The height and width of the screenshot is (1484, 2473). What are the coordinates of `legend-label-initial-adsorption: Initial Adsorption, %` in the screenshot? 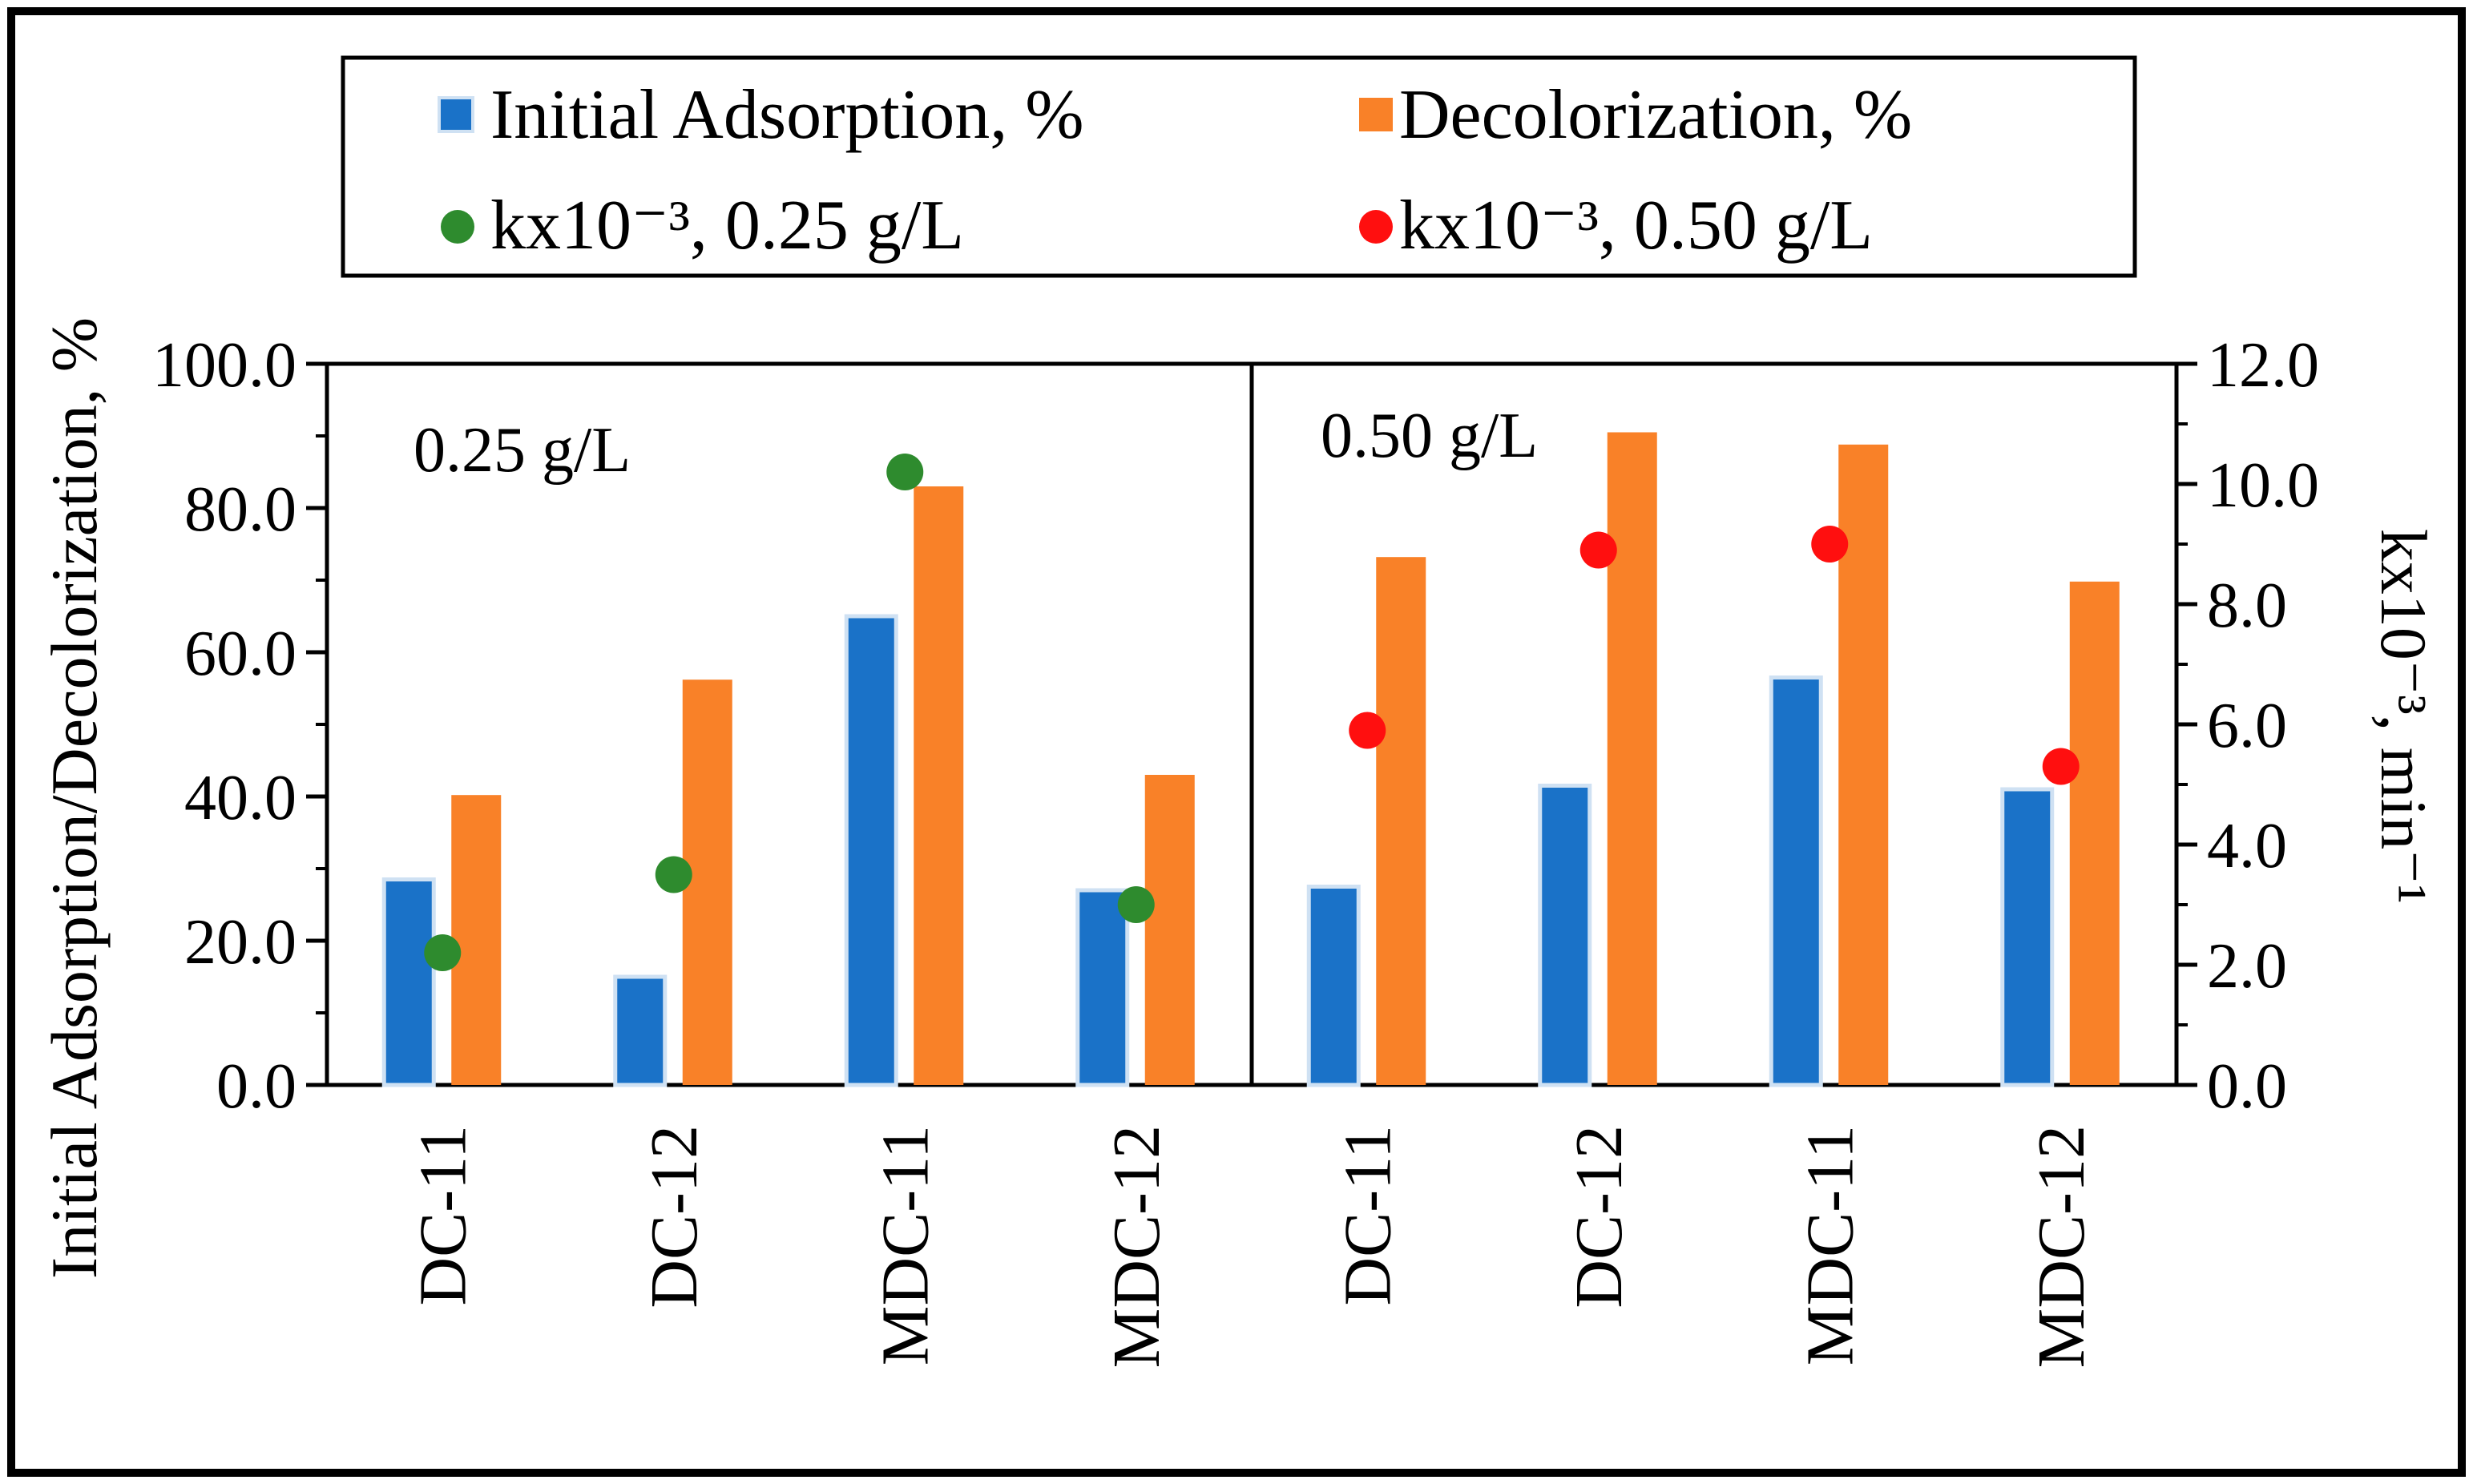 It's located at (787, 115).